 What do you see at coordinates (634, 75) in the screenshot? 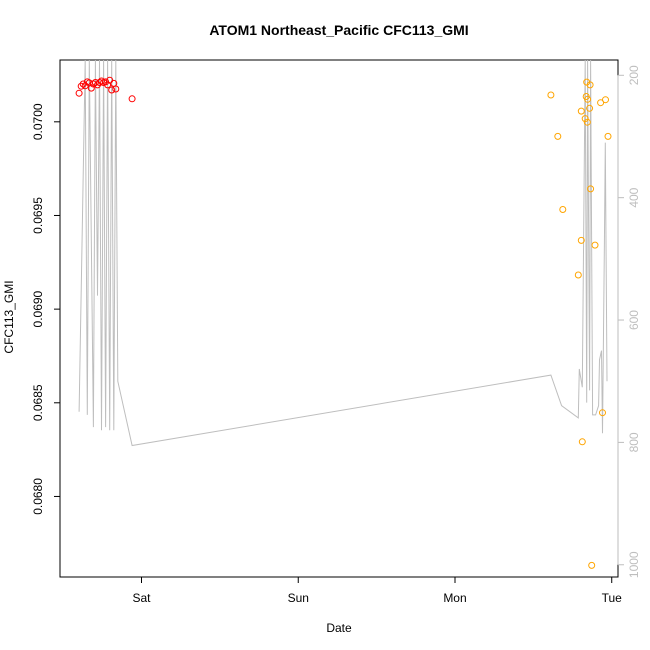
I see `y2-tick-label: 200` at bounding box center [634, 75].